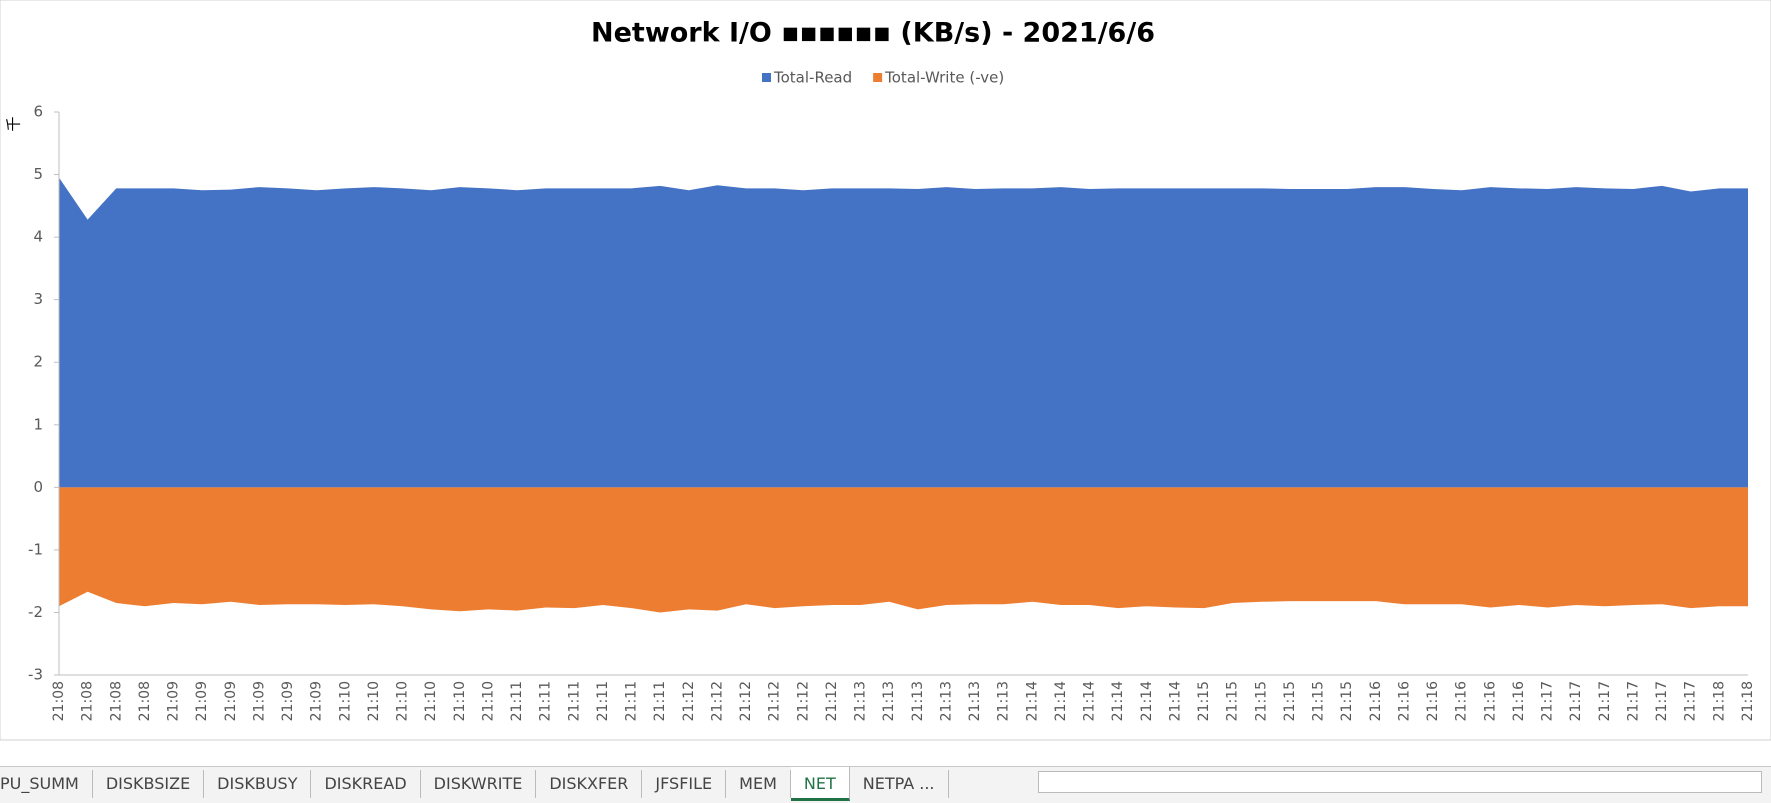  I want to click on sheet-tab: MEM, so click(758, 784).